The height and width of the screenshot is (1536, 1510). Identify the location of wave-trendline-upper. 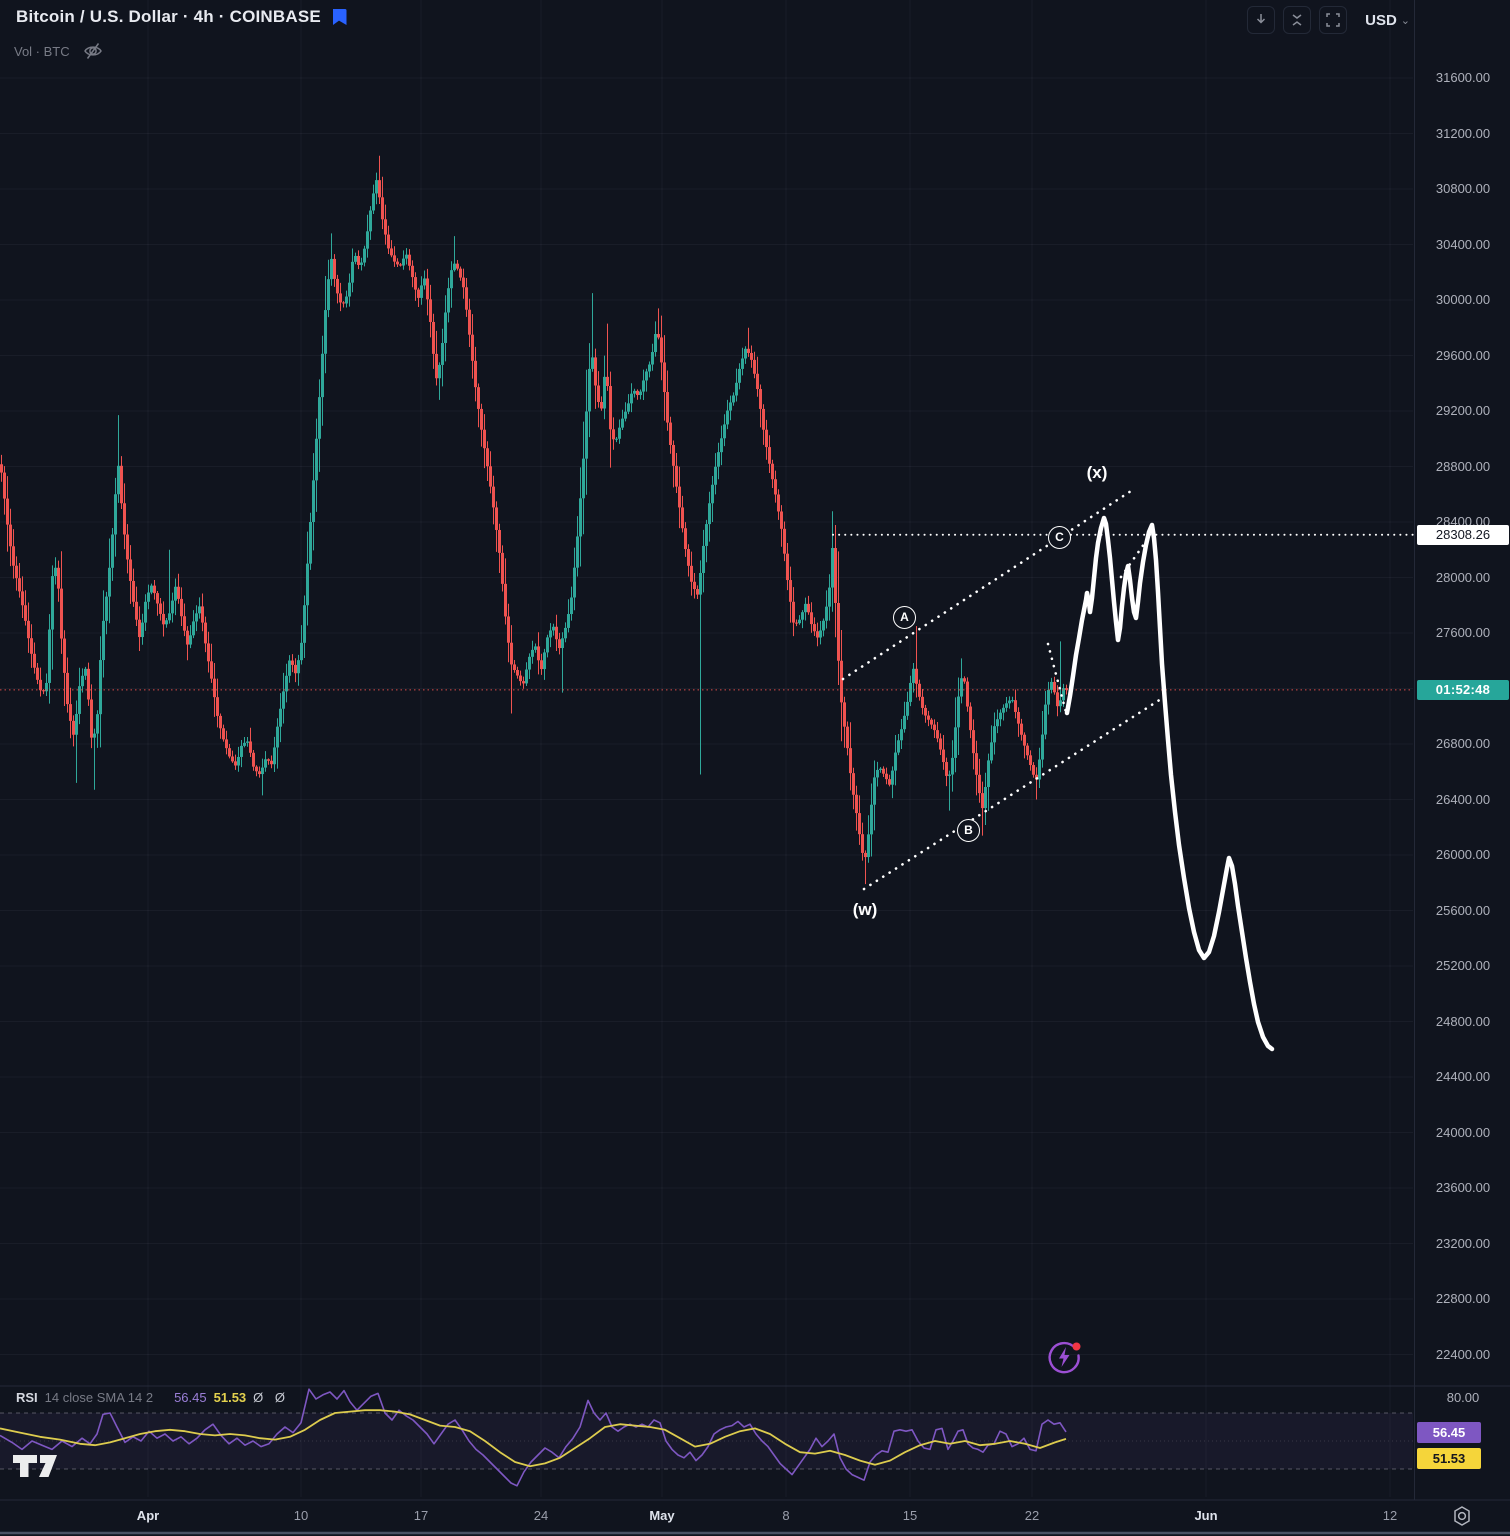
(987, 585).